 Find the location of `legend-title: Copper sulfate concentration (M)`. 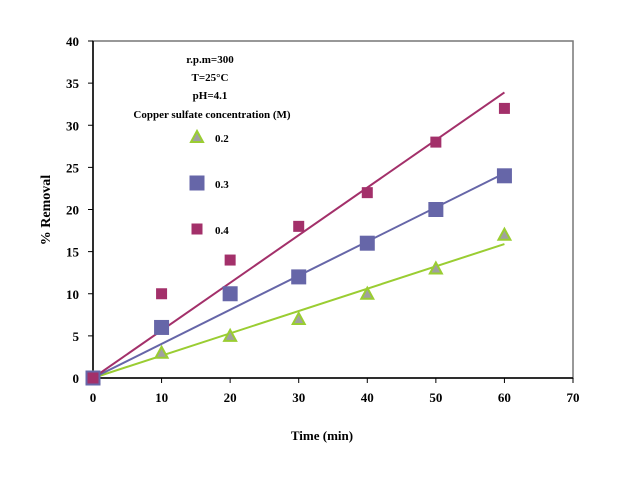

legend-title: Copper sulfate concentration (M) is located at coordinates (211, 115).